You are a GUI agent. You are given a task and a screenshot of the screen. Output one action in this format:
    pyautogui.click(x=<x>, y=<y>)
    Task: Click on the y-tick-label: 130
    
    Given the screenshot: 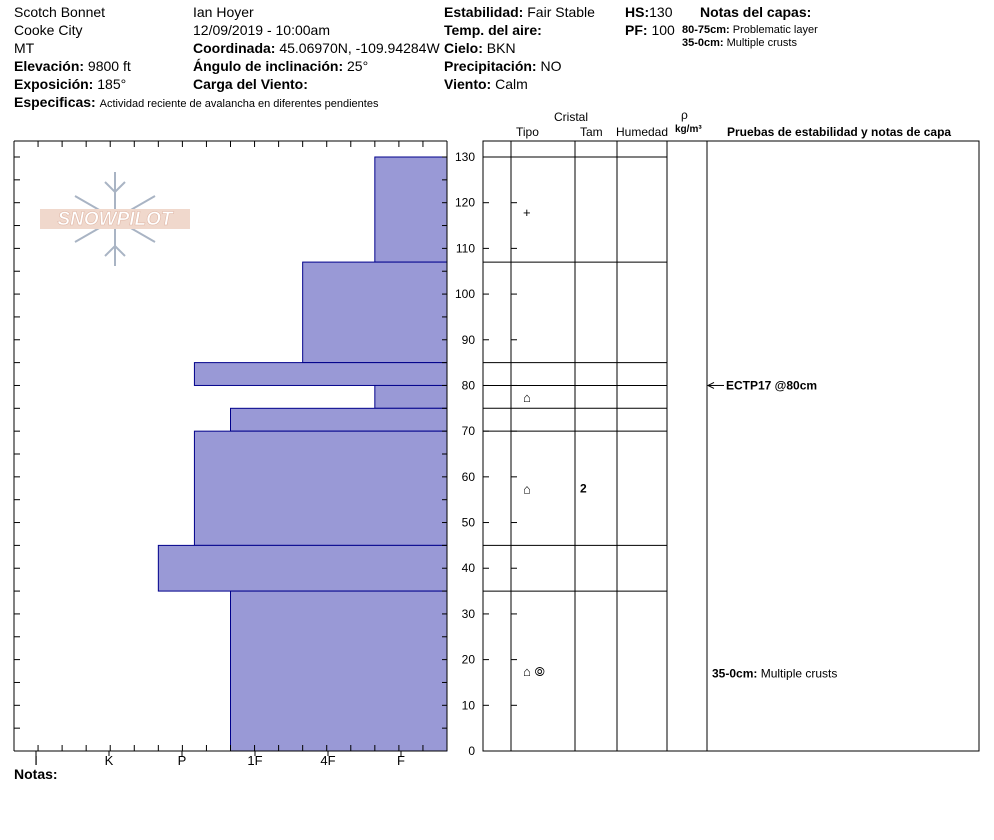 What is the action you would take?
    pyautogui.click(x=465, y=157)
    